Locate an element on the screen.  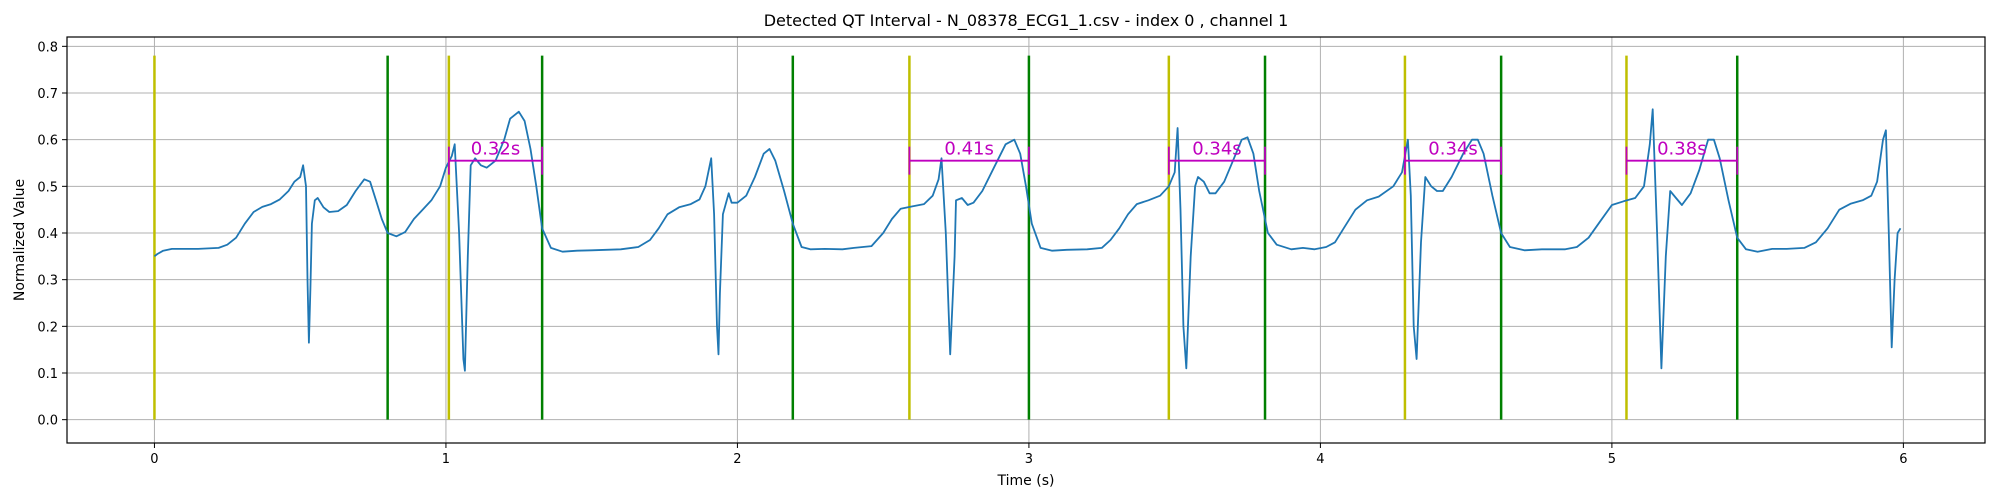
x-axis-label: Time (s) is located at coordinates (1026, 481).